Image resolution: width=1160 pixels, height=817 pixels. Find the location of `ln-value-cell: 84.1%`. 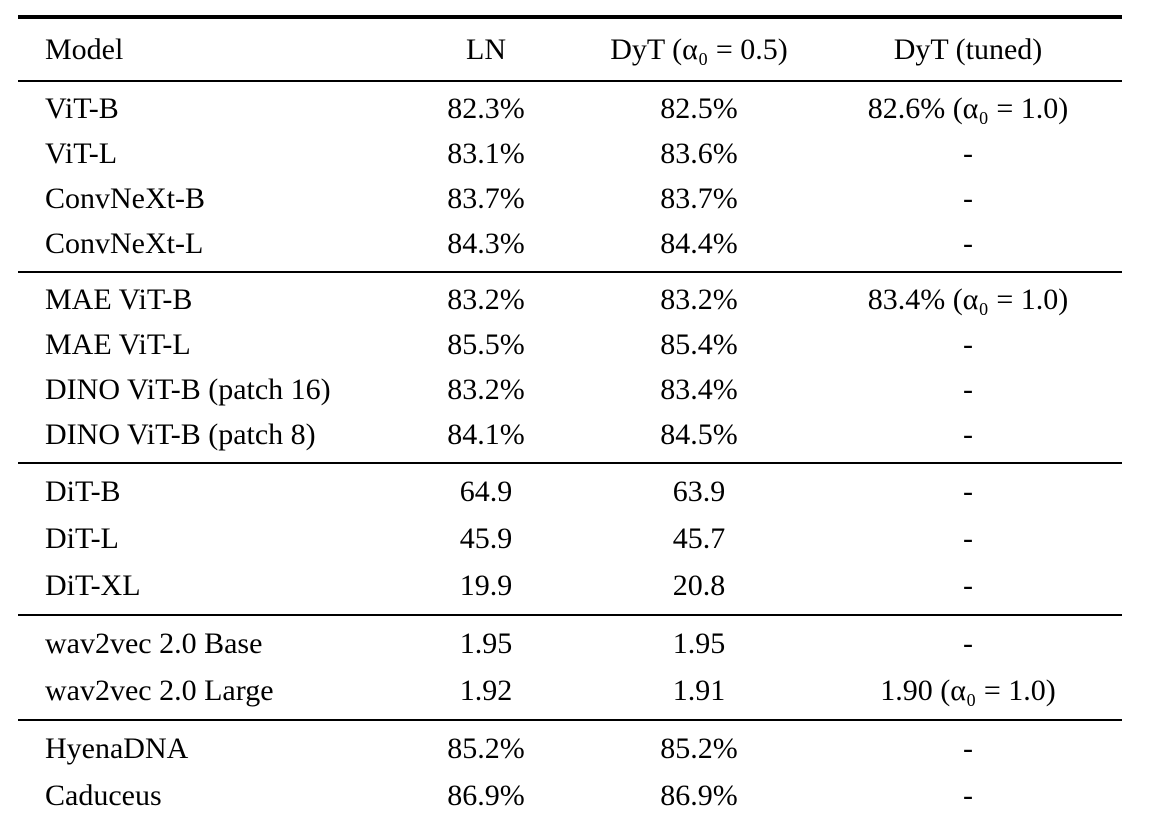

ln-value-cell: 84.1% is located at coordinates (486, 434).